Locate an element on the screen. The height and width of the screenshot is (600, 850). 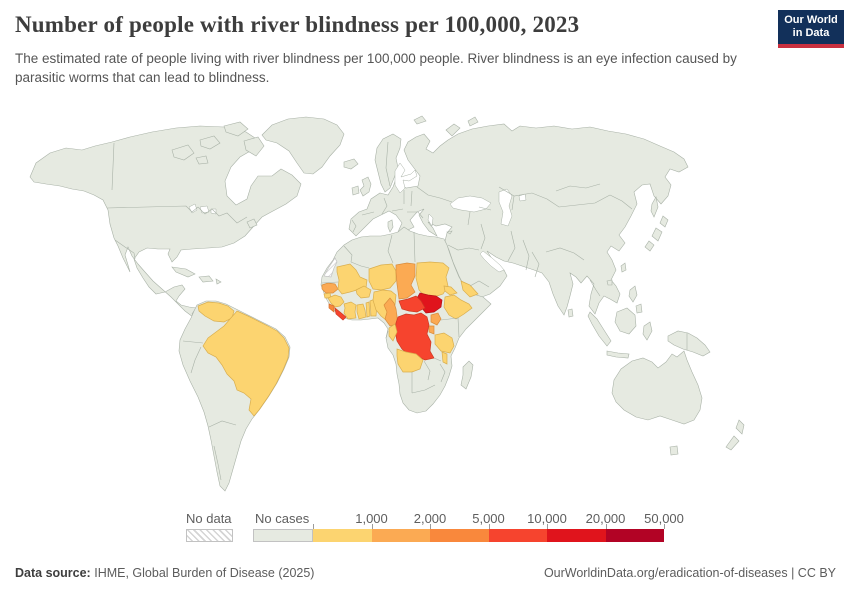
legend-no-data-label: No data is located at coordinates (209, 518).